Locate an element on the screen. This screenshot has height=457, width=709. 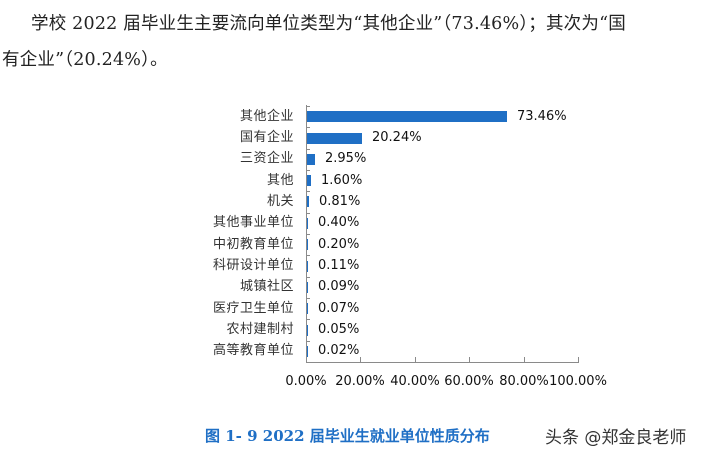
value-label: 2.95% is located at coordinates (346, 158).